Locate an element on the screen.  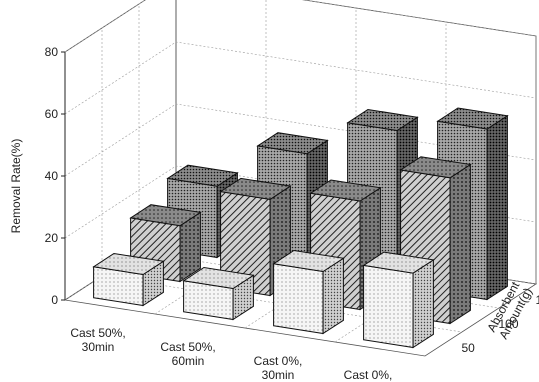
y-tick-label: 80 is located at coordinates (52, 52).